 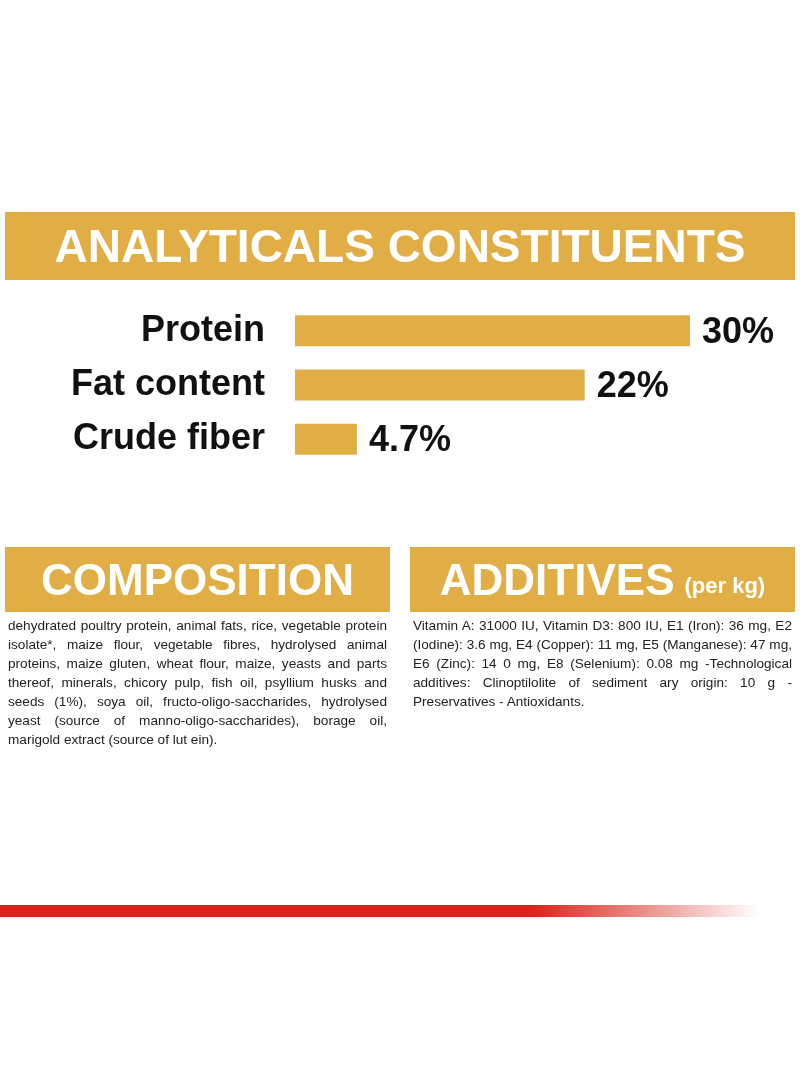 I want to click on text: (per kg), so click(x=725, y=585).